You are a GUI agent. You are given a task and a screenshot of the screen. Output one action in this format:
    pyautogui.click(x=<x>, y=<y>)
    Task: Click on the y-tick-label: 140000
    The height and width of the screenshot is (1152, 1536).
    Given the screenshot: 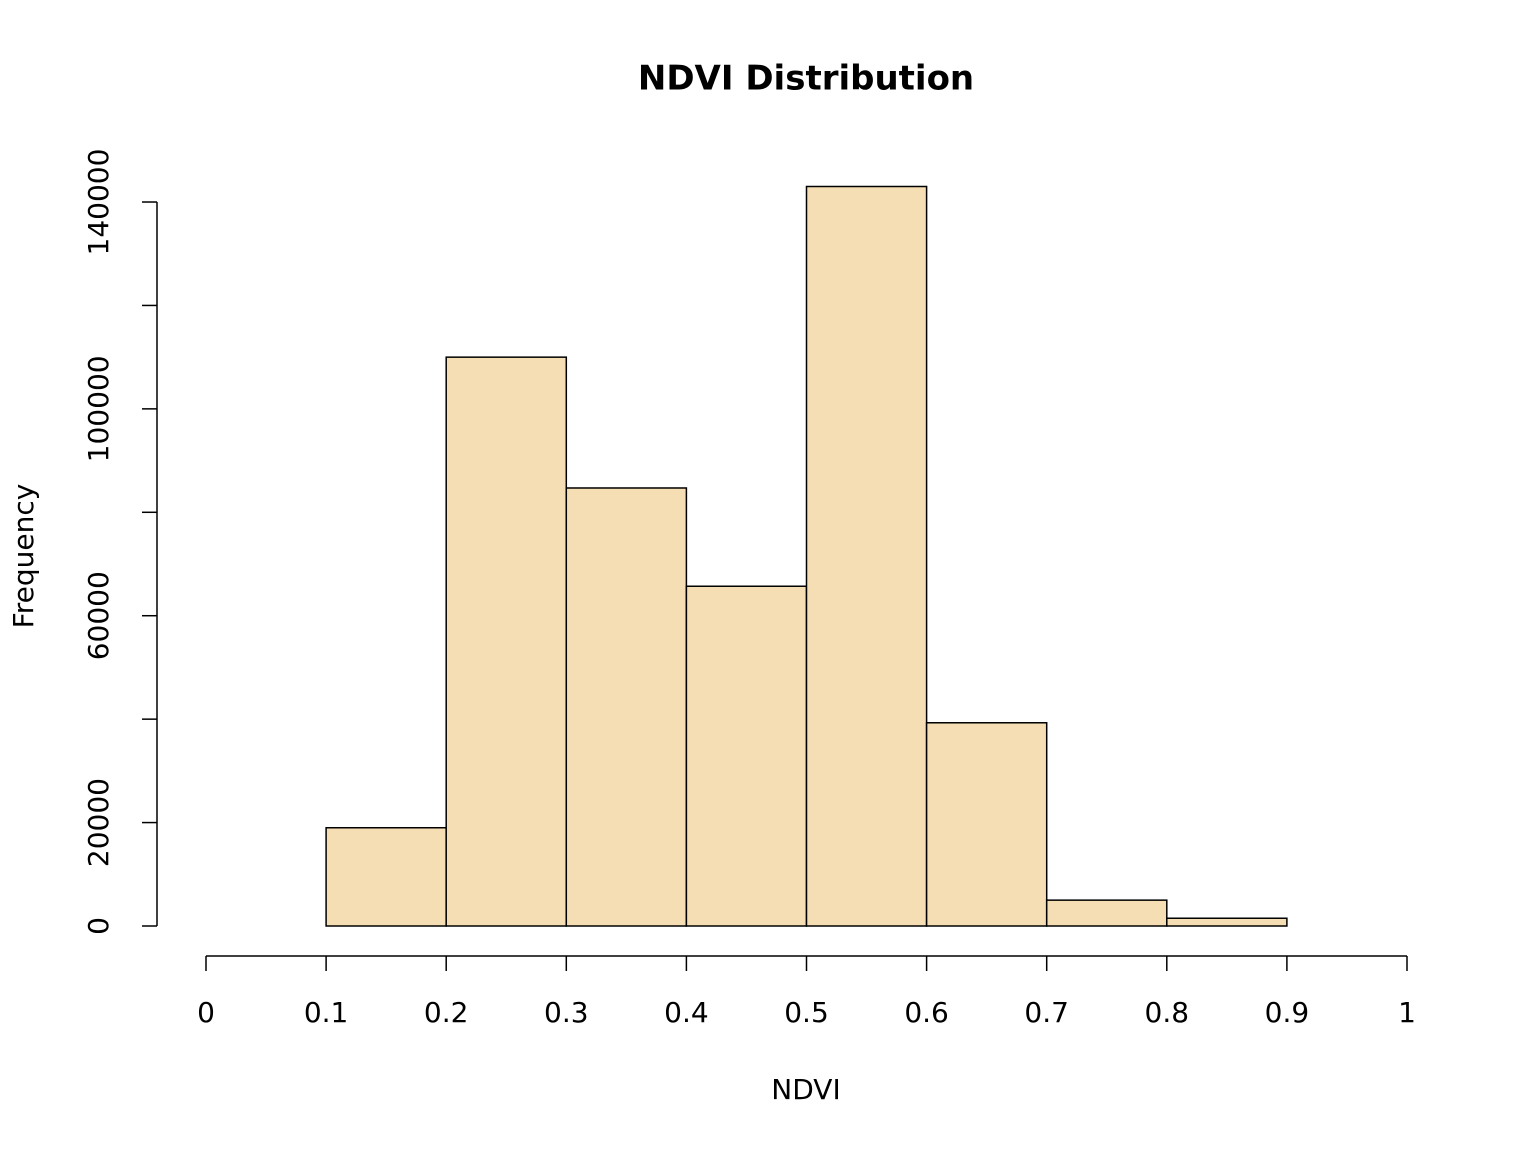 What is the action you would take?
    pyautogui.click(x=98, y=202)
    